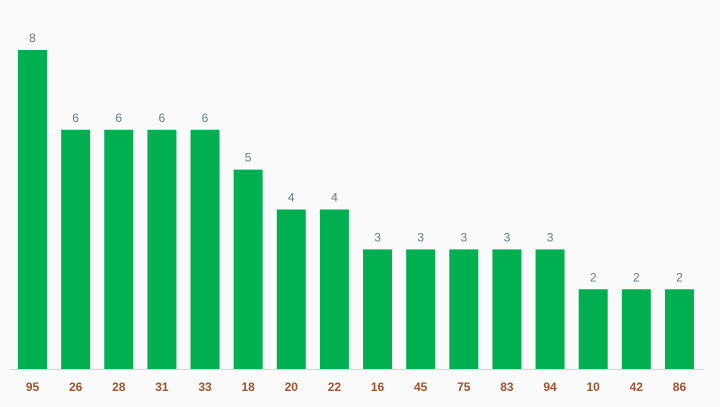 This screenshot has width=720, height=407. What do you see at coordinates (119, 387) in the screenshot?
I see `category-label-28: 28` at bounding box center [119, 387].